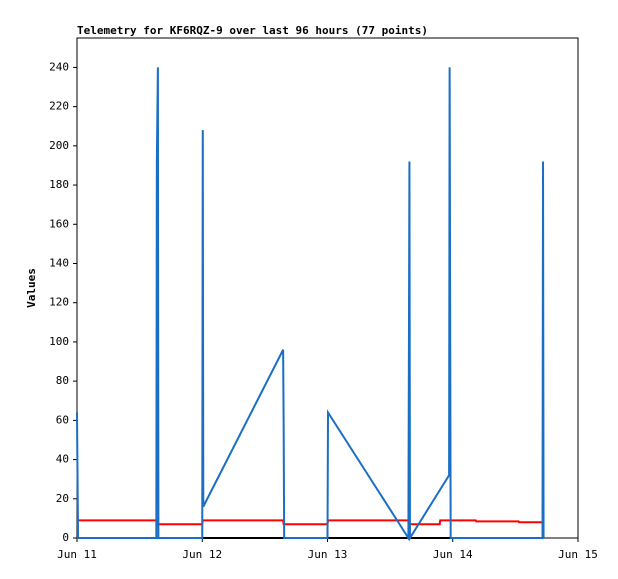  Describe the element at coordinates (59, 66) in the screenshot. I see `y-tick-label: 240` at that location.